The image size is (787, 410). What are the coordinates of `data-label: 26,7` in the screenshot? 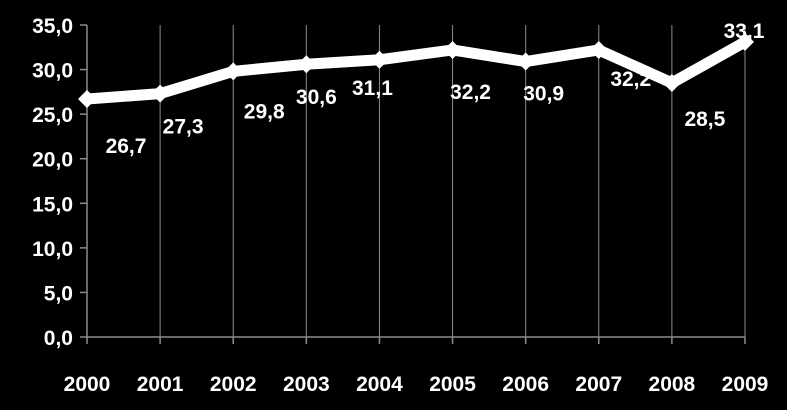 It's located at (126, 146).